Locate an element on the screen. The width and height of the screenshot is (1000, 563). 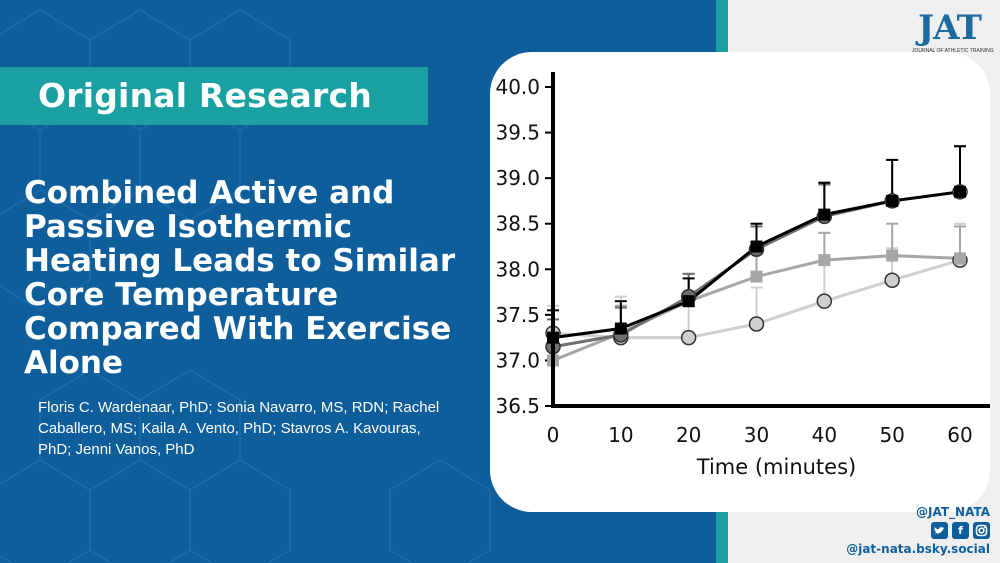
x-tick-label: 30 is located at coordinates (756, 435).